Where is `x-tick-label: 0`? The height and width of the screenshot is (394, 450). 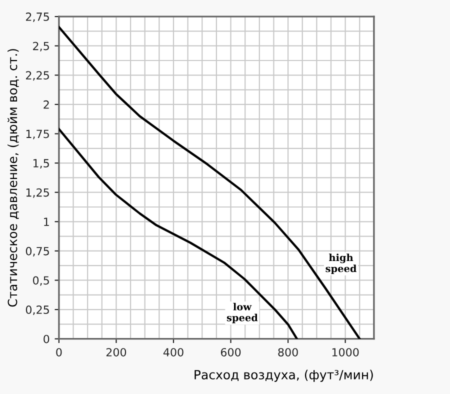
x-tick-label: 0 is located at coordinates (59, 352).